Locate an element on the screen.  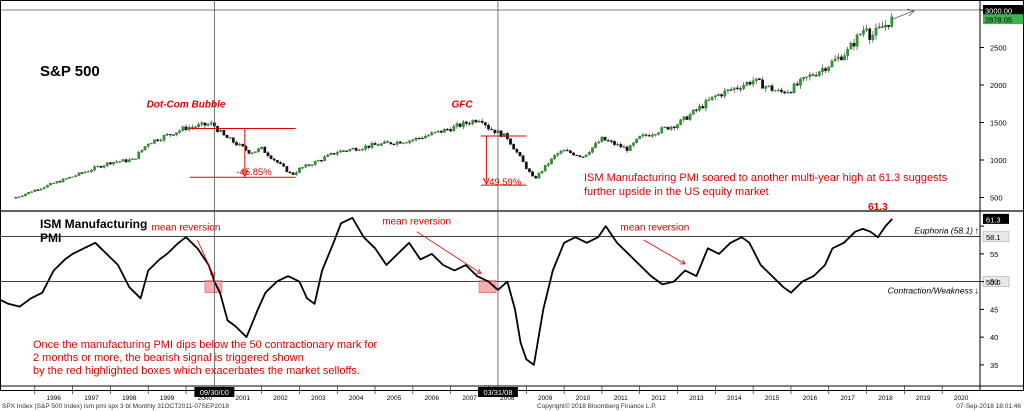
sp500-note-line2: further upside in the US equity market is located at coordinates (676, 192).